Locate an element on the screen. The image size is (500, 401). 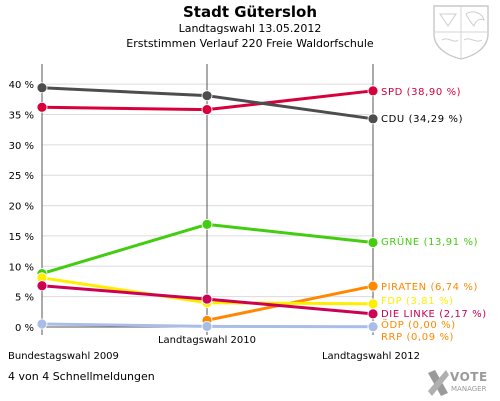
y-tick-label: 20 % is located at coordinates (21, 207).